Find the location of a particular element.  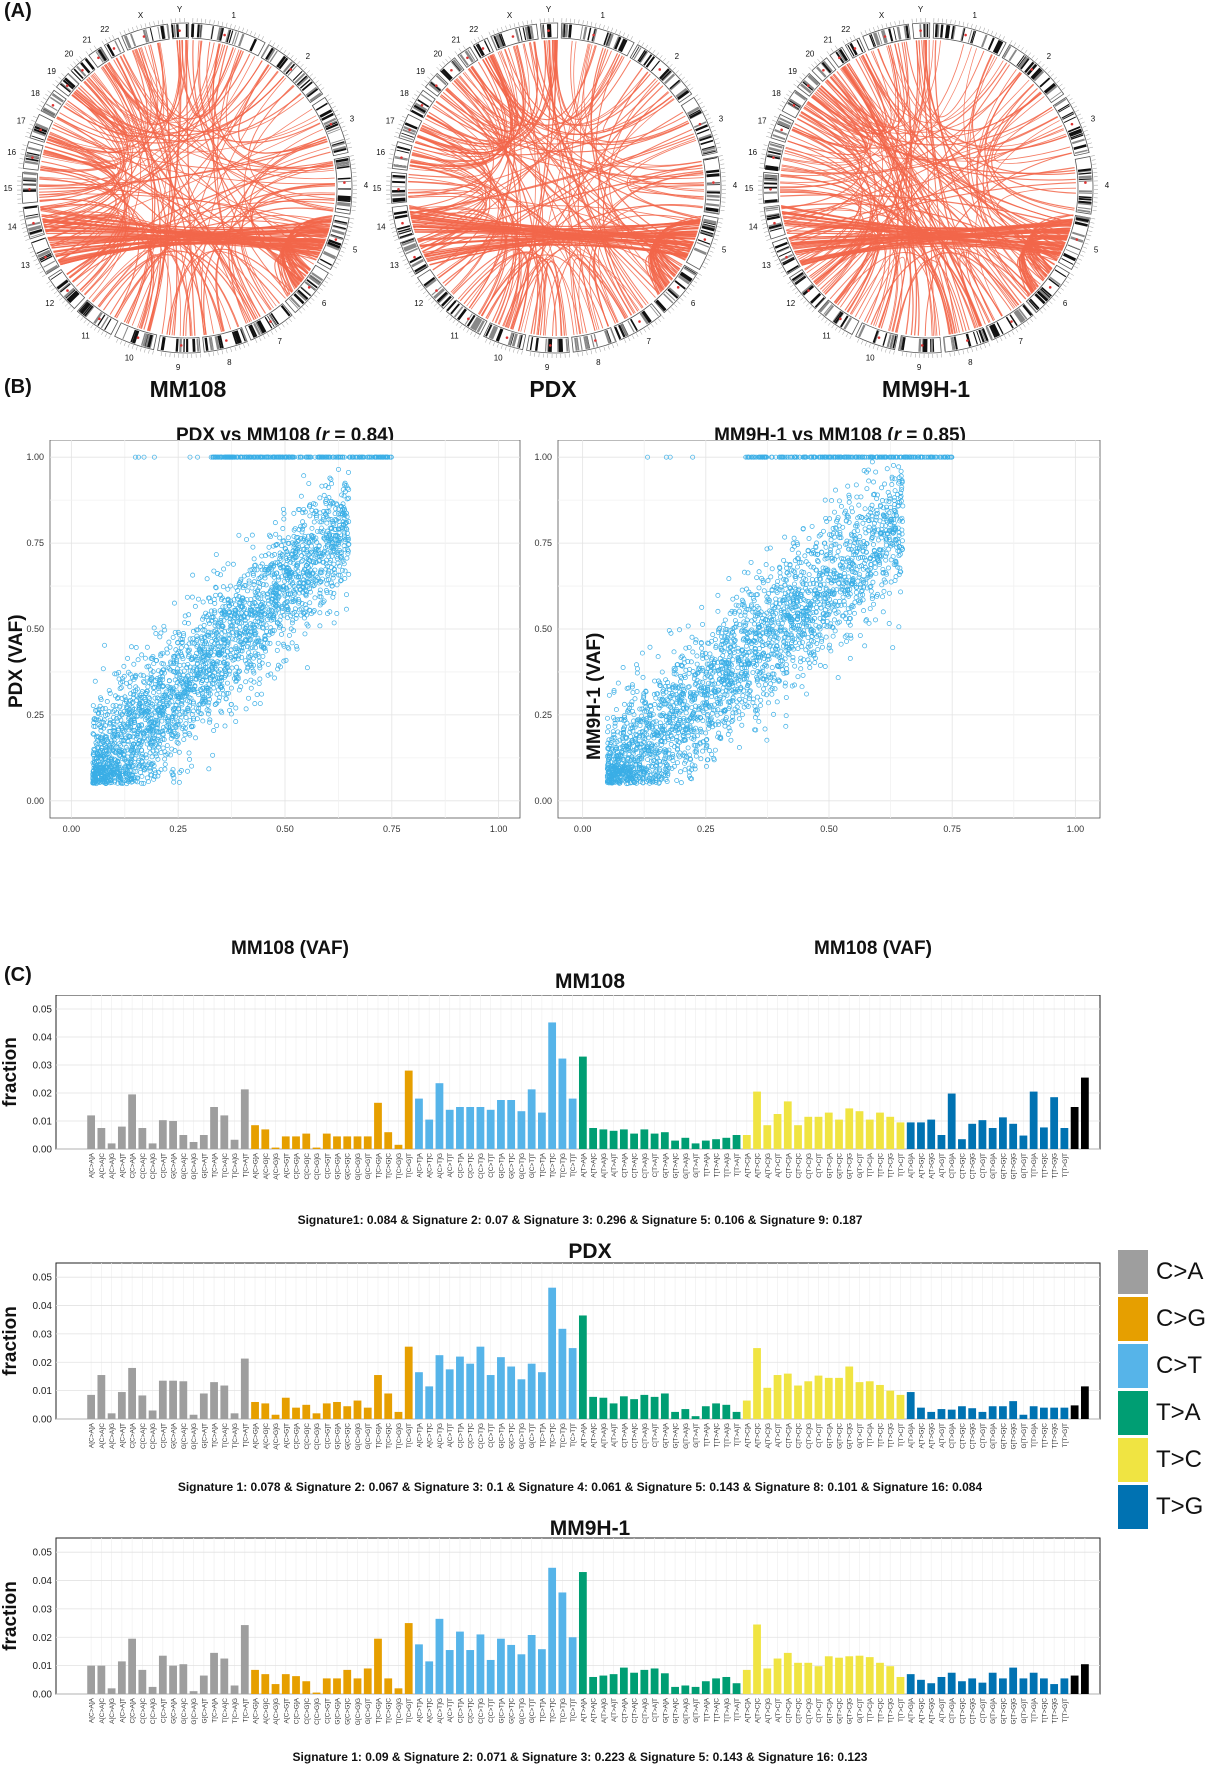

chromosome-label: 3 is located at coordinates (1093, 118).